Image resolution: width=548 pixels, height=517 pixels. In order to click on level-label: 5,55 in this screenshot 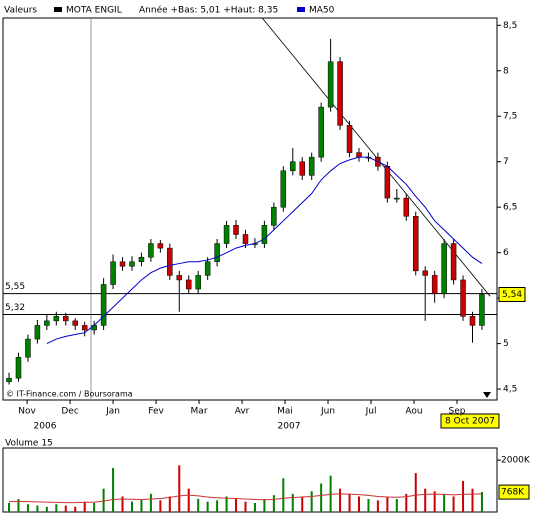, I will do `click(15, 287)`.